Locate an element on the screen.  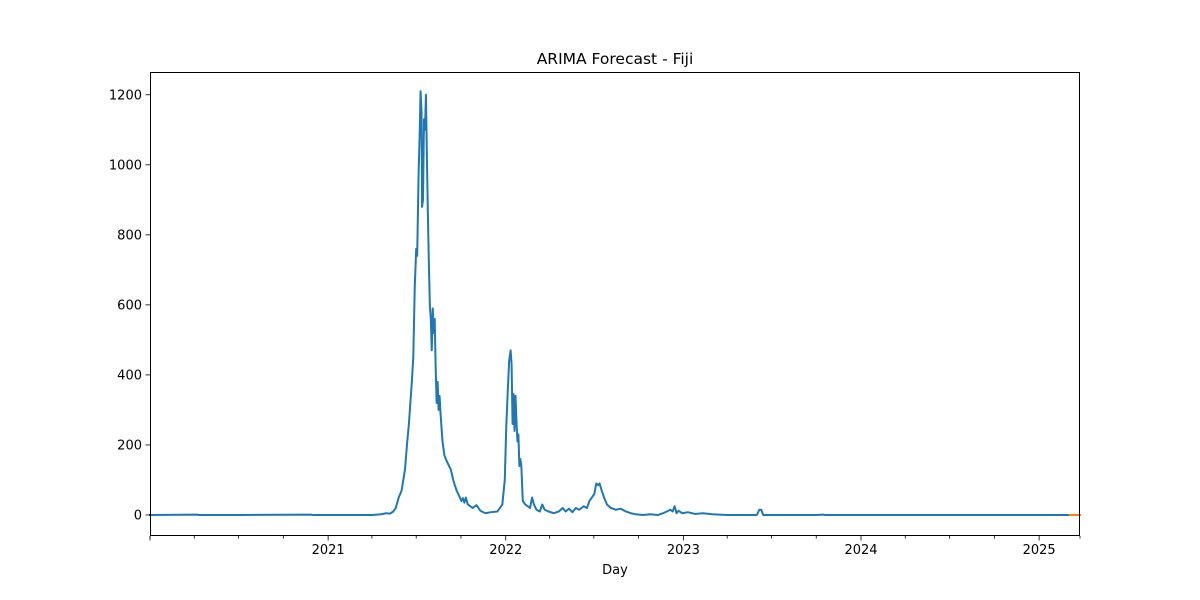
x-tick-label: 2025 is located at coordinates (1039, 550).